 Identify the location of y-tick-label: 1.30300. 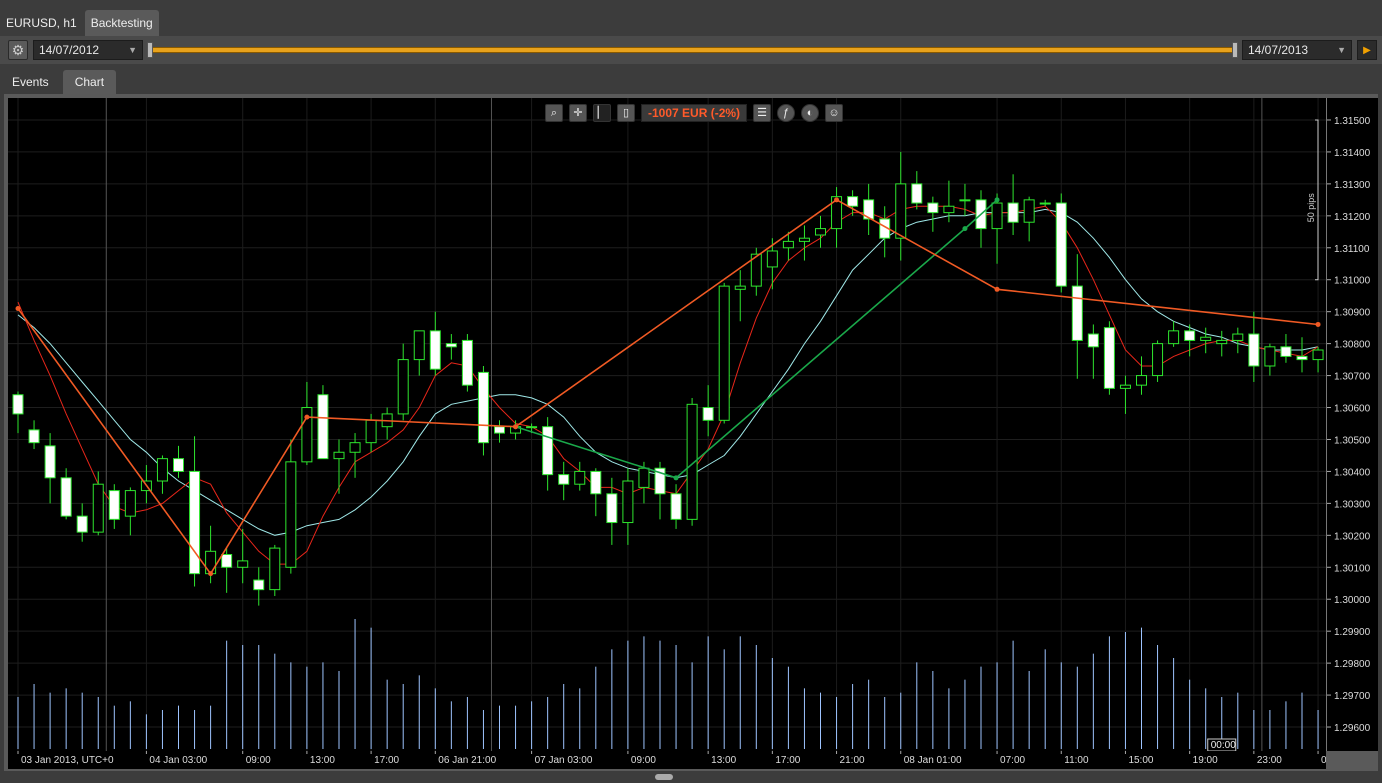
(1352, 504).